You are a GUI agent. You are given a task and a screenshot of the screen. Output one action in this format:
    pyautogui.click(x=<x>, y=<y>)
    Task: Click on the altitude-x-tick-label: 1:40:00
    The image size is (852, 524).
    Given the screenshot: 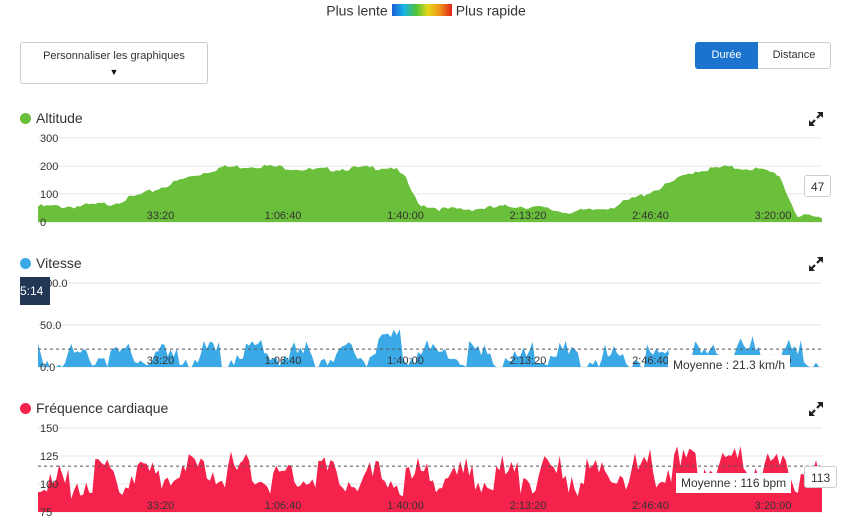 What is the action you would take?
    pyautogui.click(x=405, y=216)
    